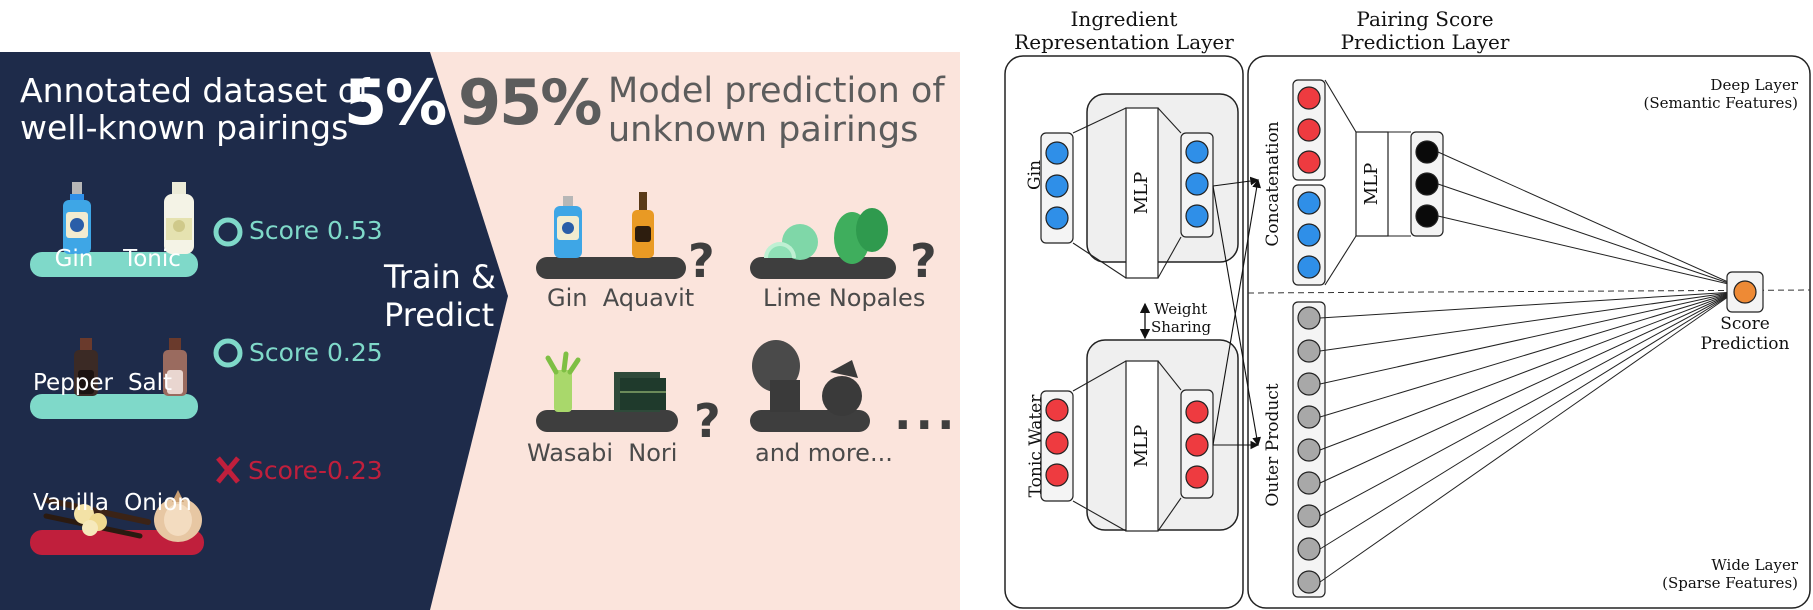  I want to click on weight-sharing-line2: Sharing, so click(1181, 327).